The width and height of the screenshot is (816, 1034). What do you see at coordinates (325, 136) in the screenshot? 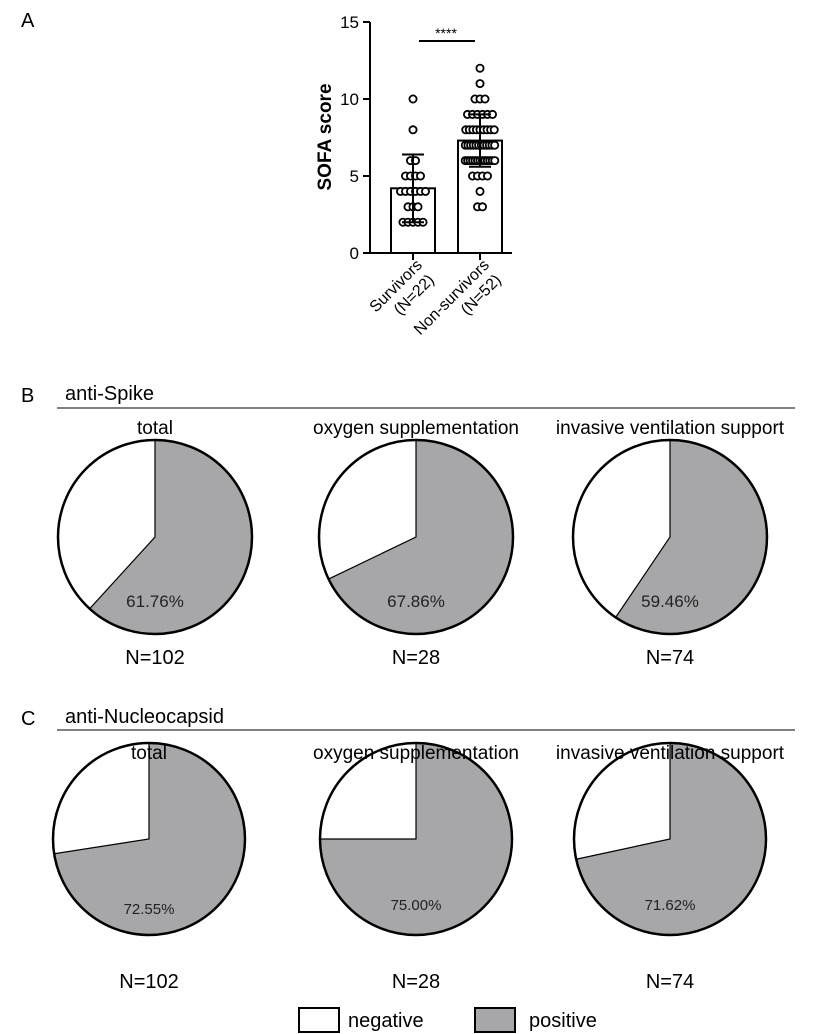
I see `y-axis-label: SOFA score` at bounding box center [325, 136].